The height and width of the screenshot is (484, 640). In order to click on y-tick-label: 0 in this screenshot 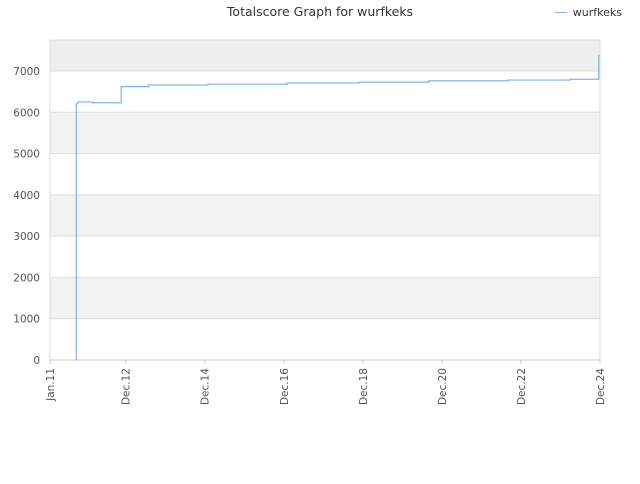, I will do `click(36, 361)`.